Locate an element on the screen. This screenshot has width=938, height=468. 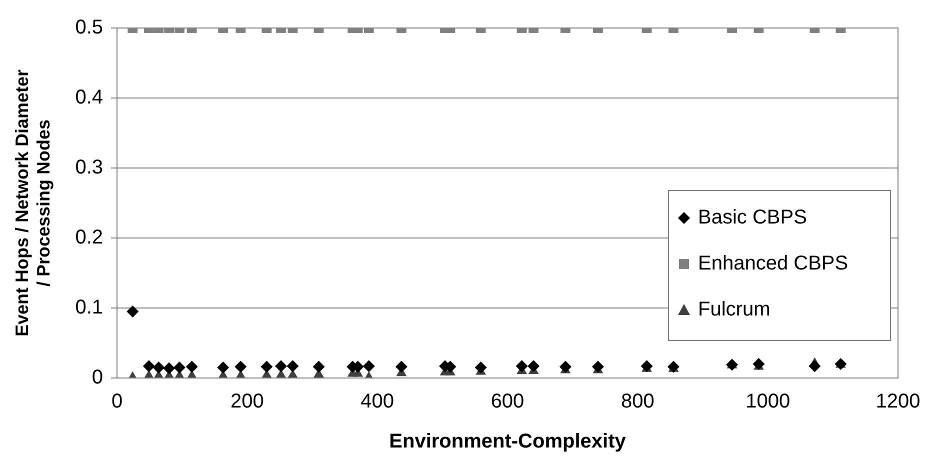
x-tick-label: 0 is located at coordinates (117, 401).